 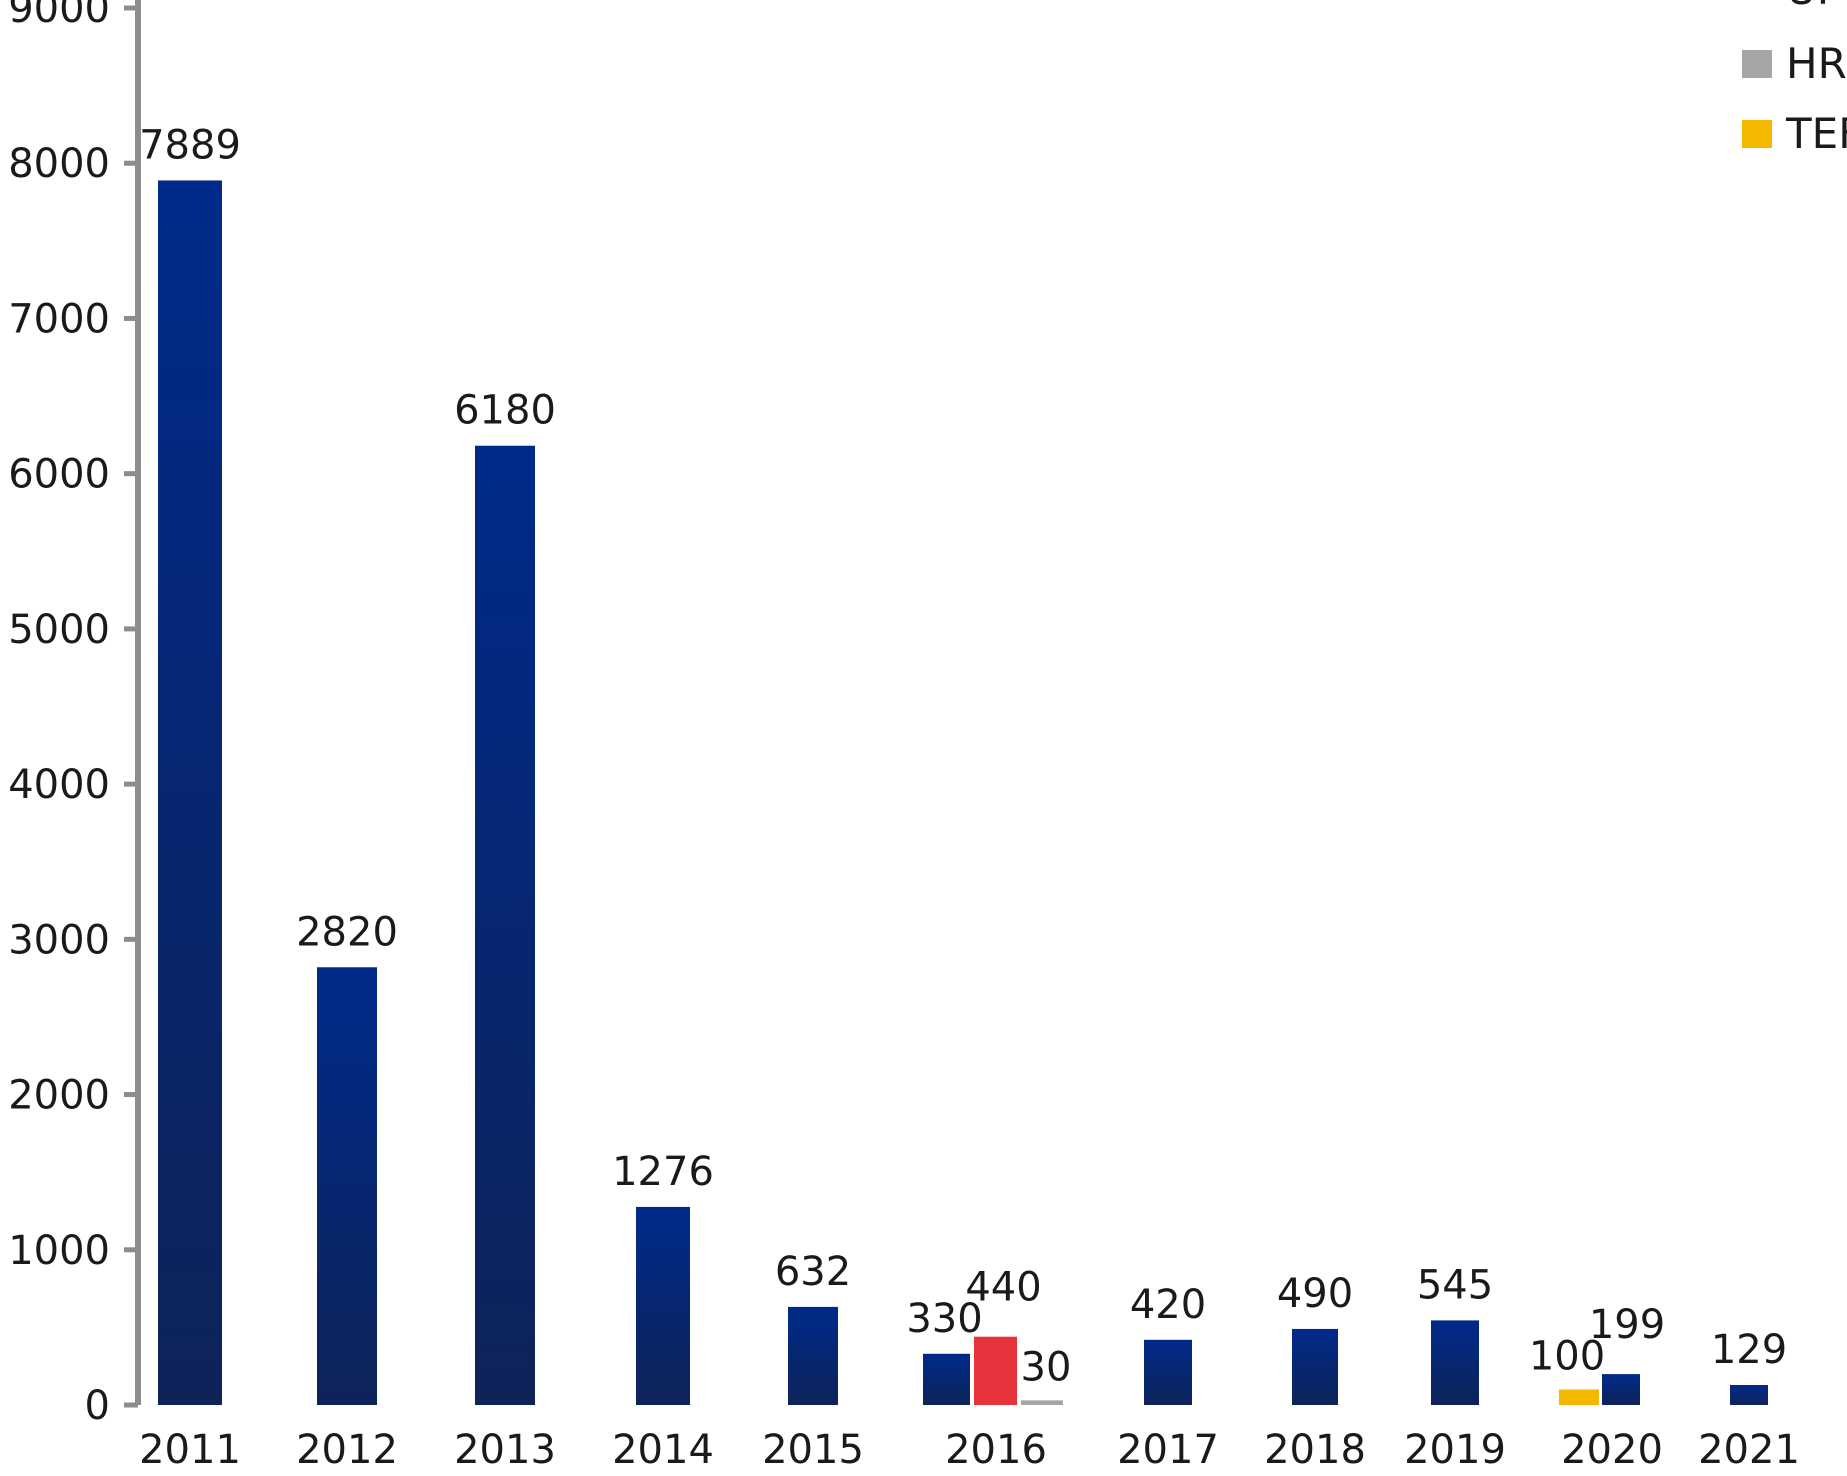 What do you see at coordinates (59, 785) in the screenshot?
I see `y-tick-label: 4000` at bounding box center [59, 785].